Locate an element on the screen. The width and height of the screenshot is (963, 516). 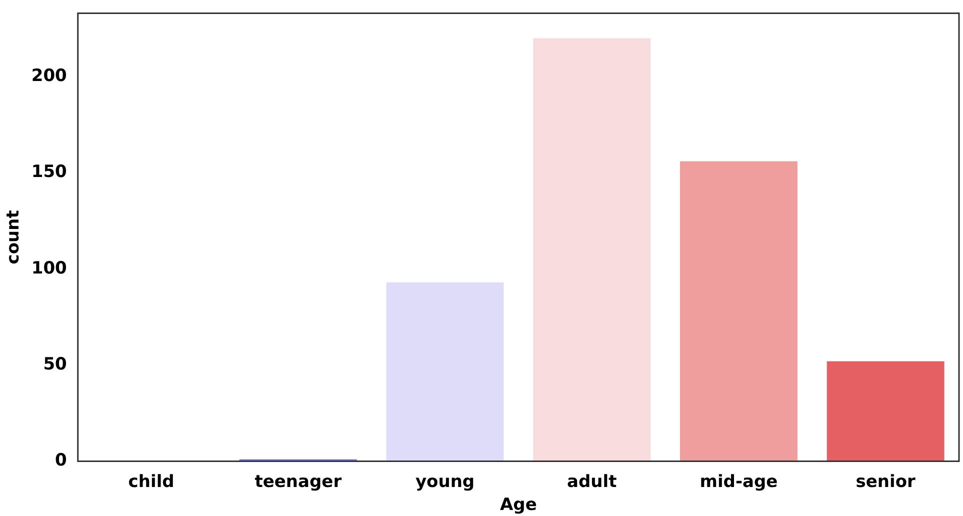
x-tick-label: mid-age is located at coordinates (739, 482).